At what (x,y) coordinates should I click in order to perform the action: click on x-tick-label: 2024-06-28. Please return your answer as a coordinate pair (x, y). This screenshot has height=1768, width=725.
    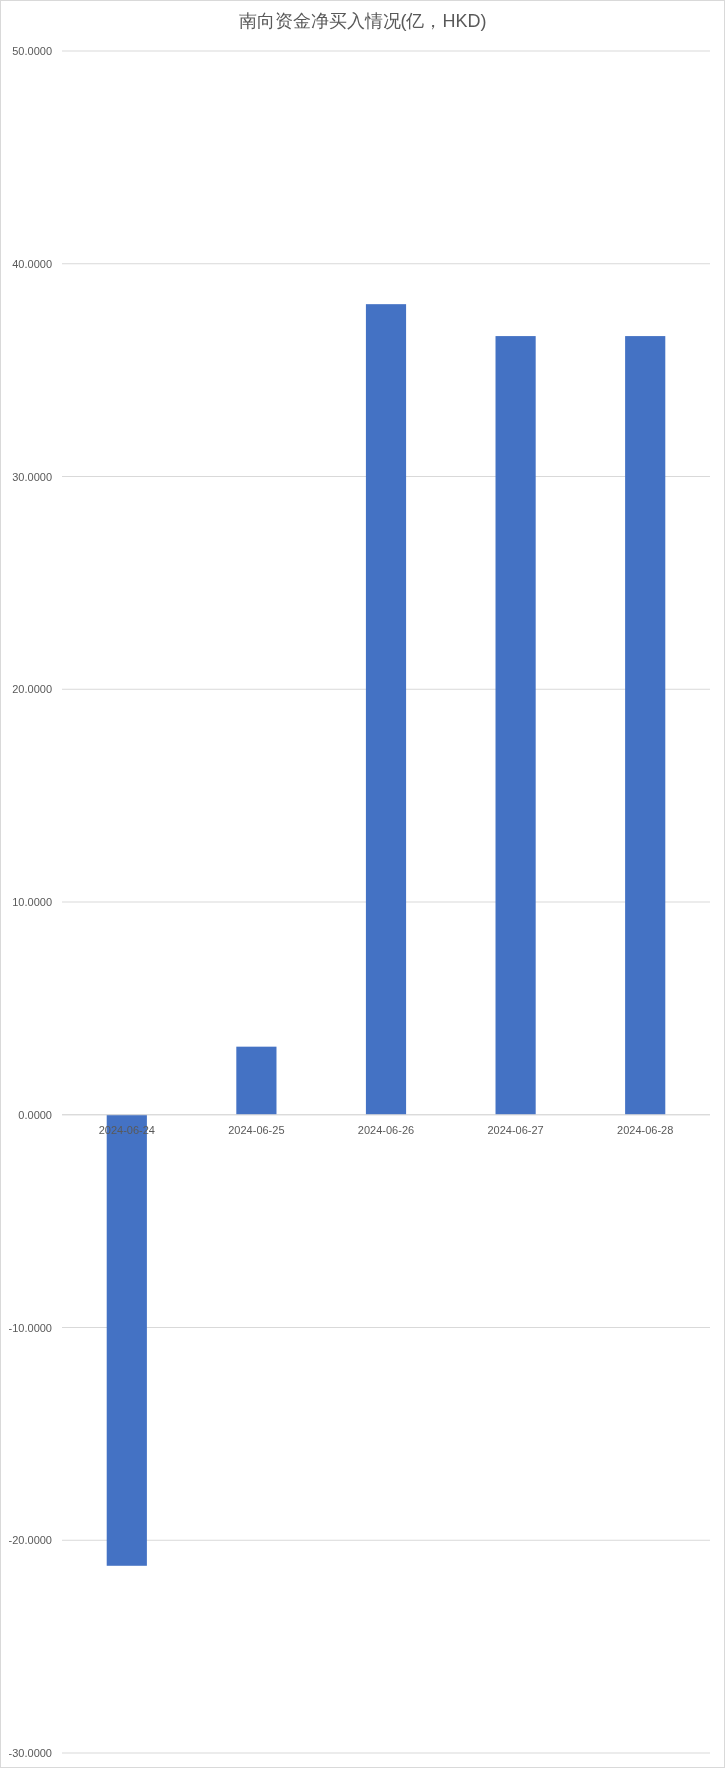
    Looking at the image, I should click on (645, 1129).